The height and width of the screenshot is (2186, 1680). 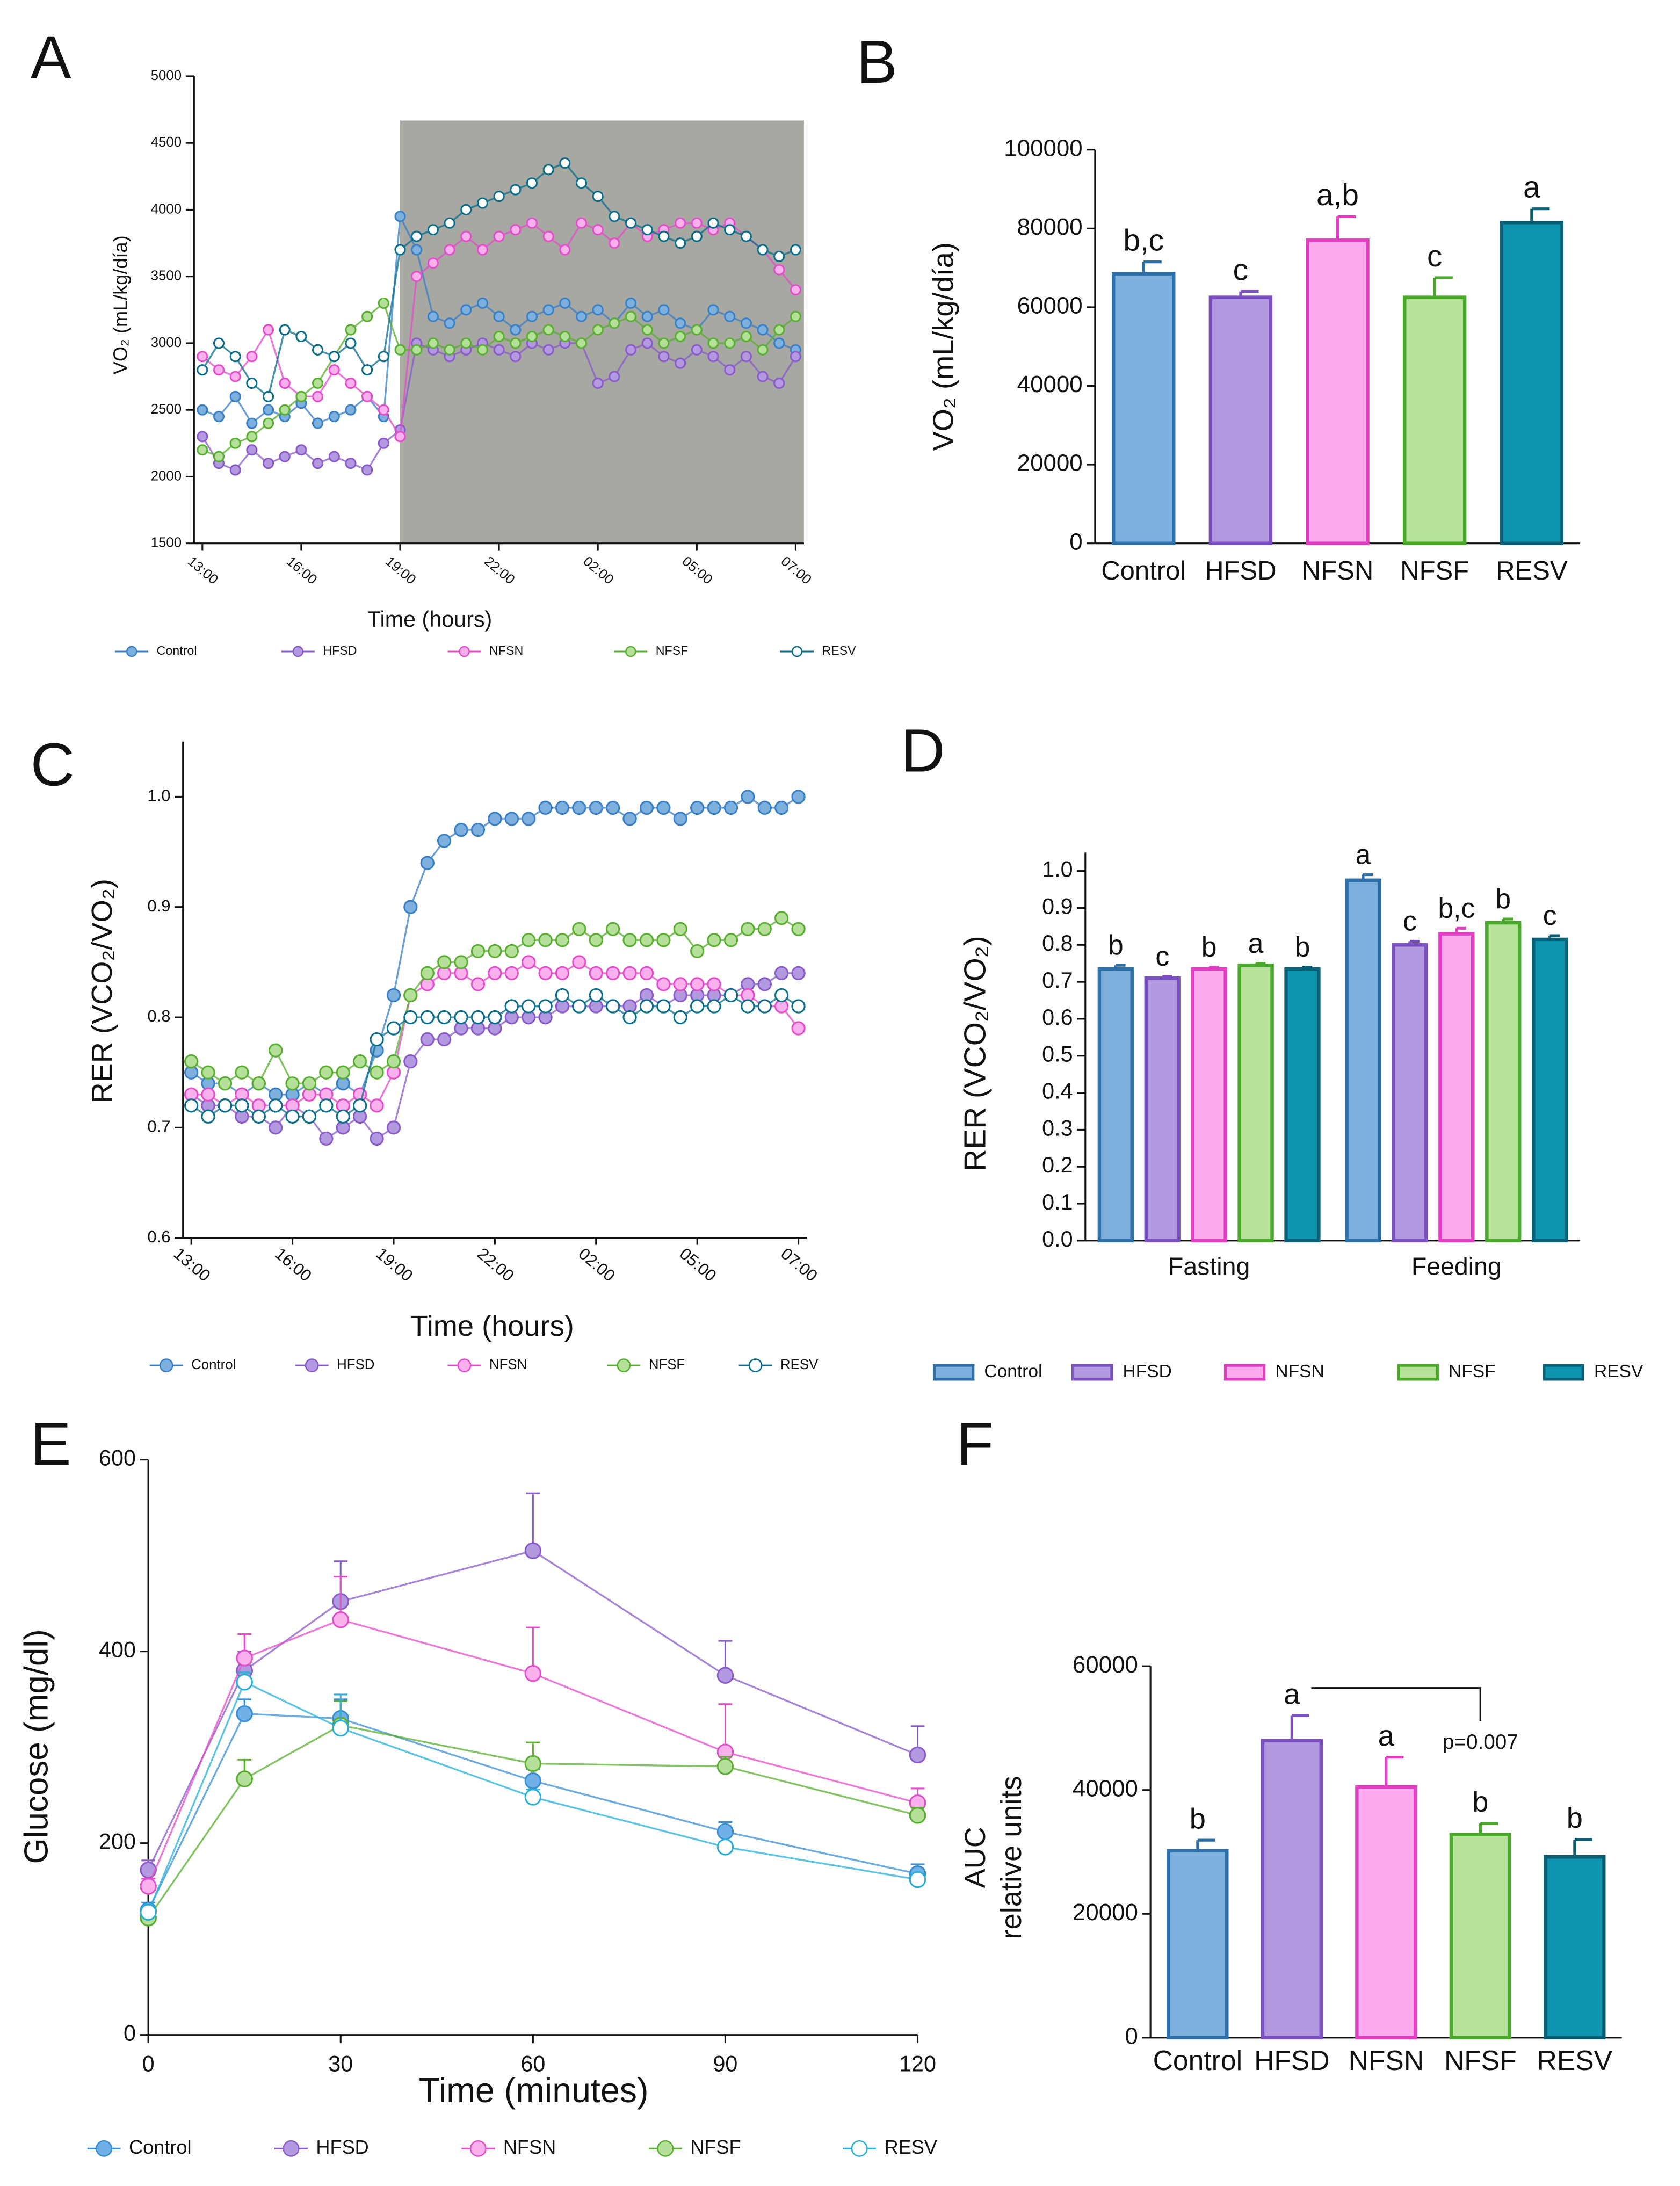 I want to click on legend-label: HFSD, so click(x=355, y=1364).